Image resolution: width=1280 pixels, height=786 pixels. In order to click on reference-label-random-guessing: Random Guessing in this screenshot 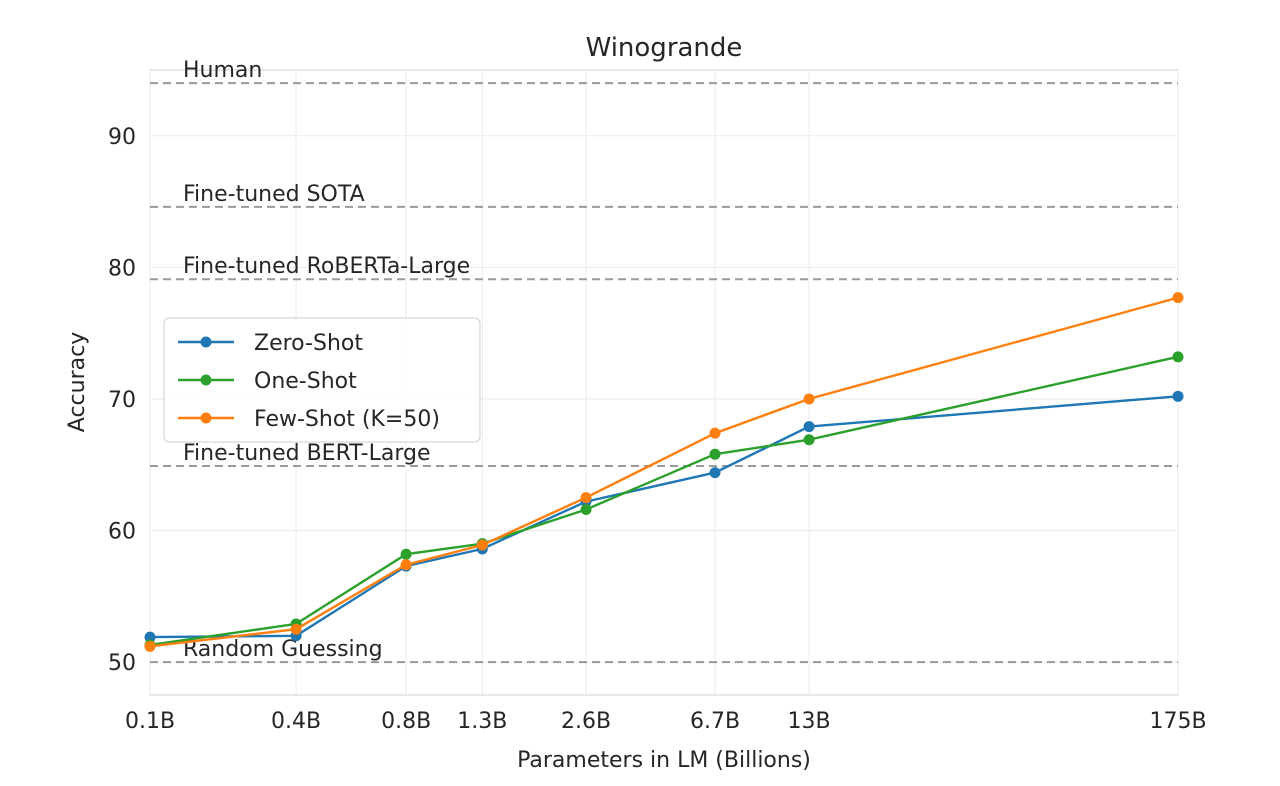, I will do `click(283, 649)`.